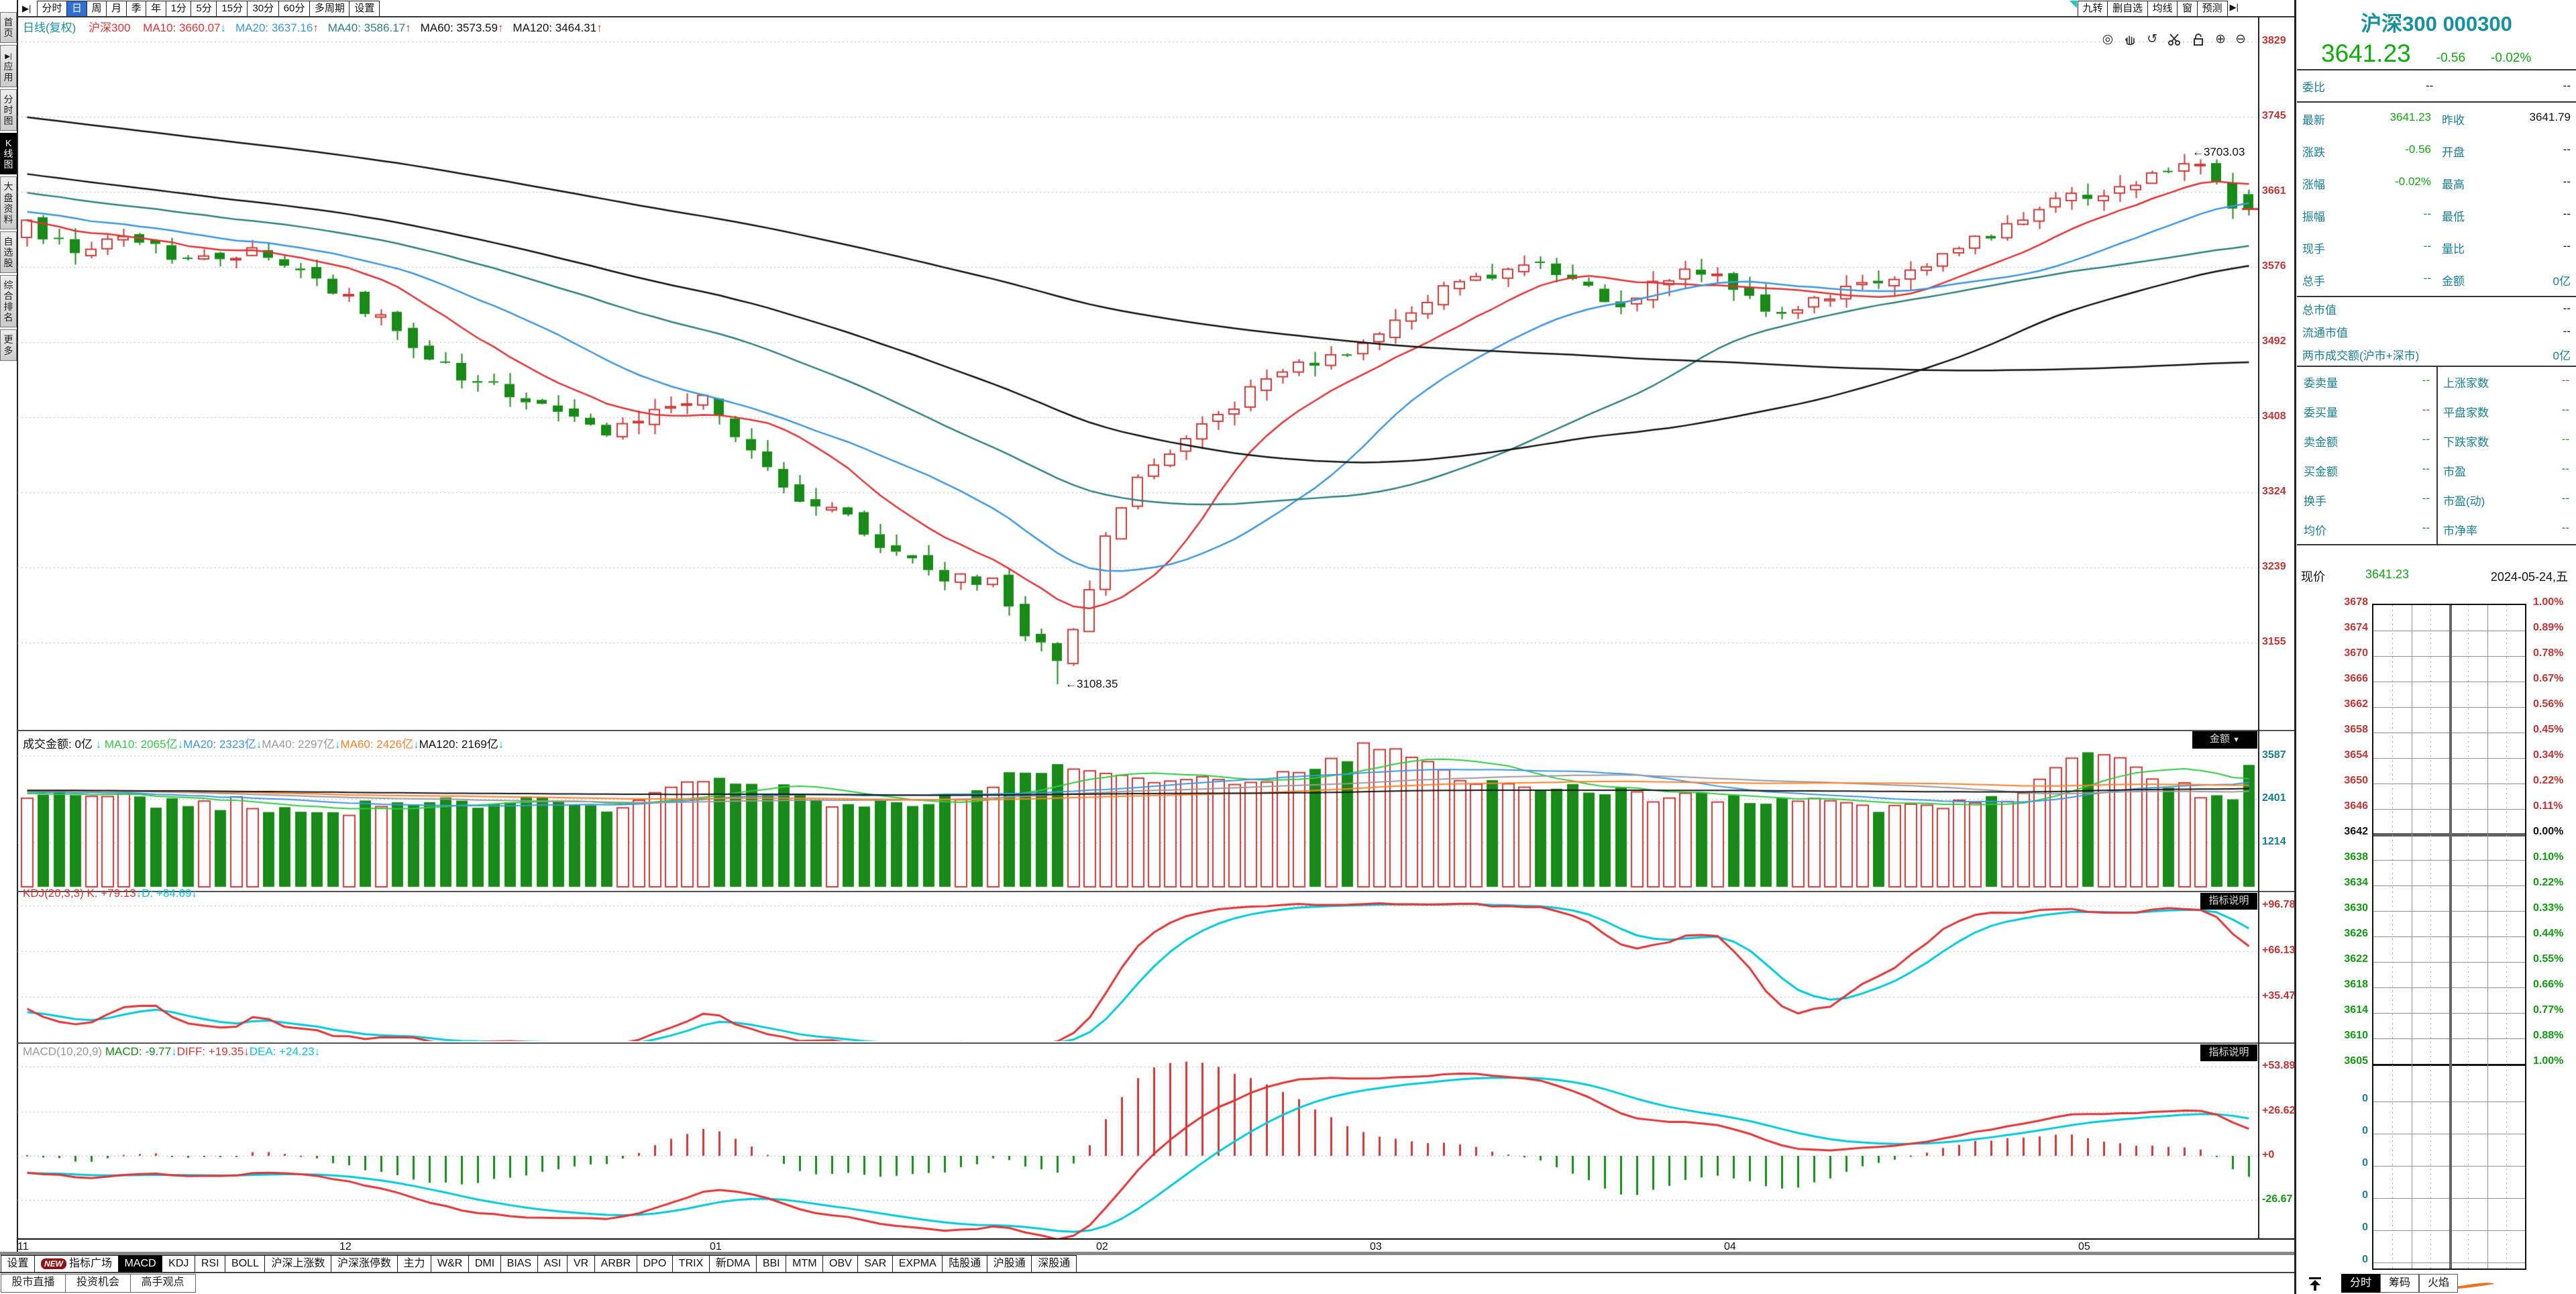 The image size is (2576, 1294). What do you see at coordinates (917, 1264) in the screenshot?
I see `indicator-tab-EXPMA: EXPMA` at bounding box center [917, 1264].